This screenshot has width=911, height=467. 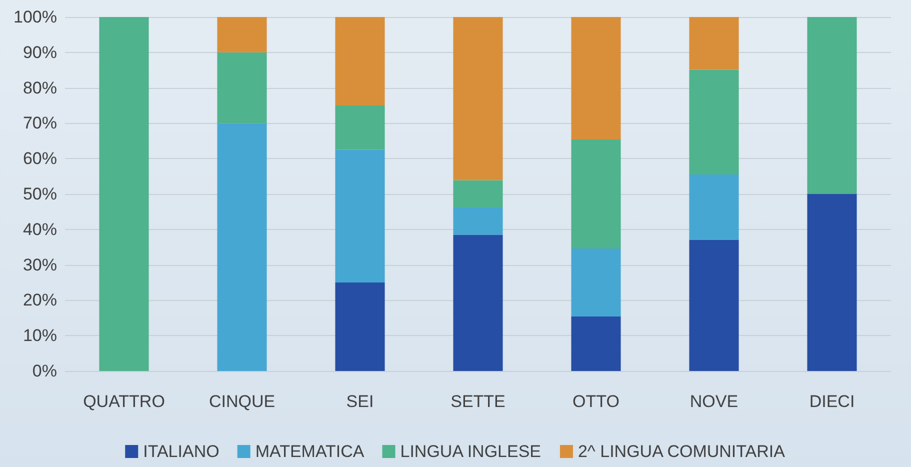 What do you see at coordinates (39, 264) in the screenshot?
I see `y-tick-label: 30%` at bounding box center [39, 264].